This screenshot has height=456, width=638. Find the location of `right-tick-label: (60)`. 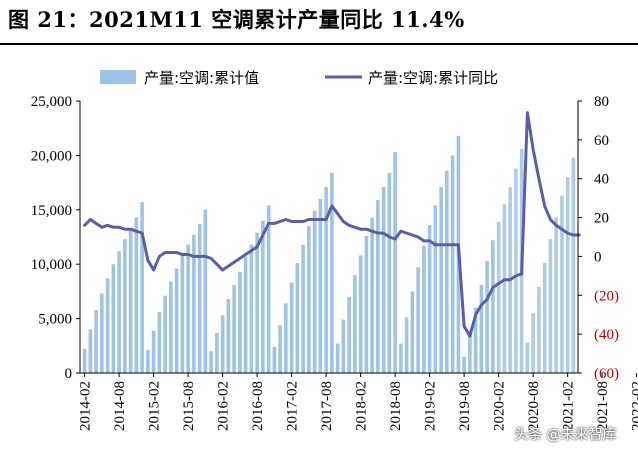

right-tick-label: (60) is located at coordinates (606, 374).